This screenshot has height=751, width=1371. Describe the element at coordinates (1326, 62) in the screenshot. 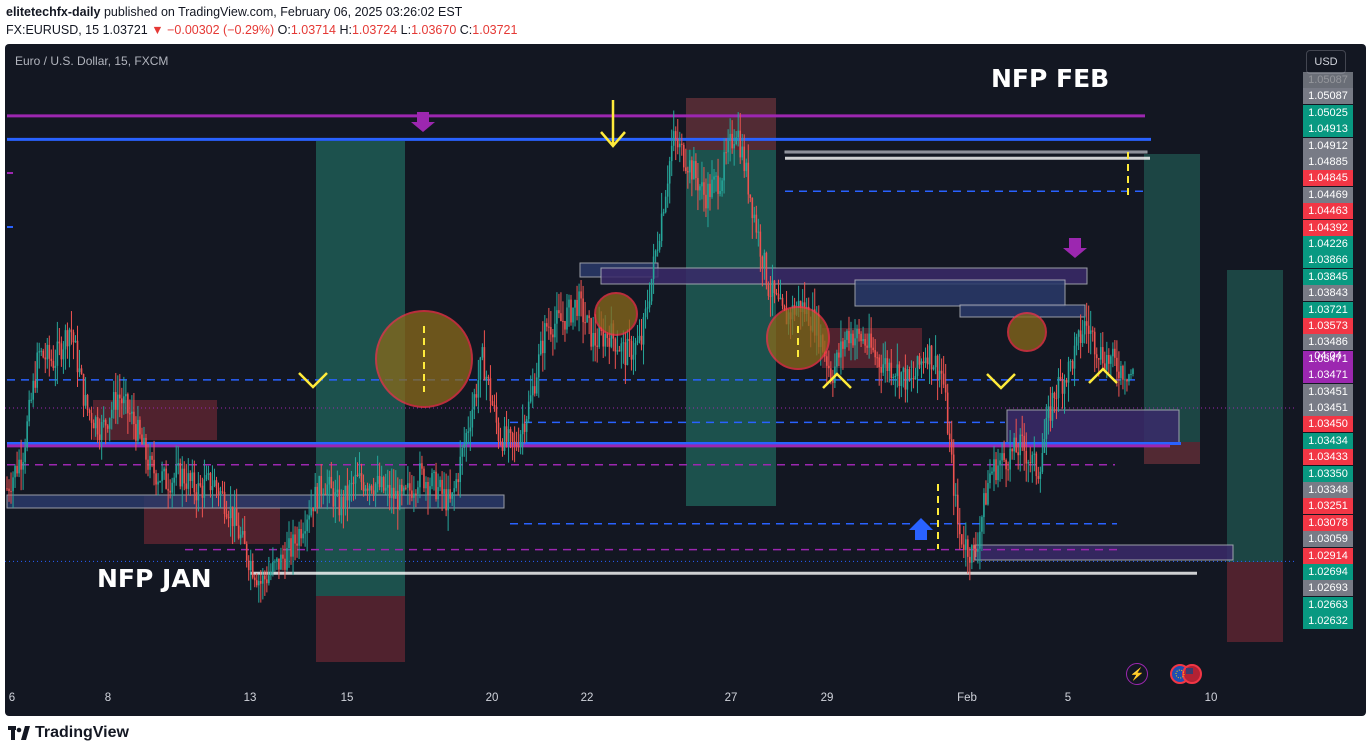

I see `currency-button: USD` at that location.